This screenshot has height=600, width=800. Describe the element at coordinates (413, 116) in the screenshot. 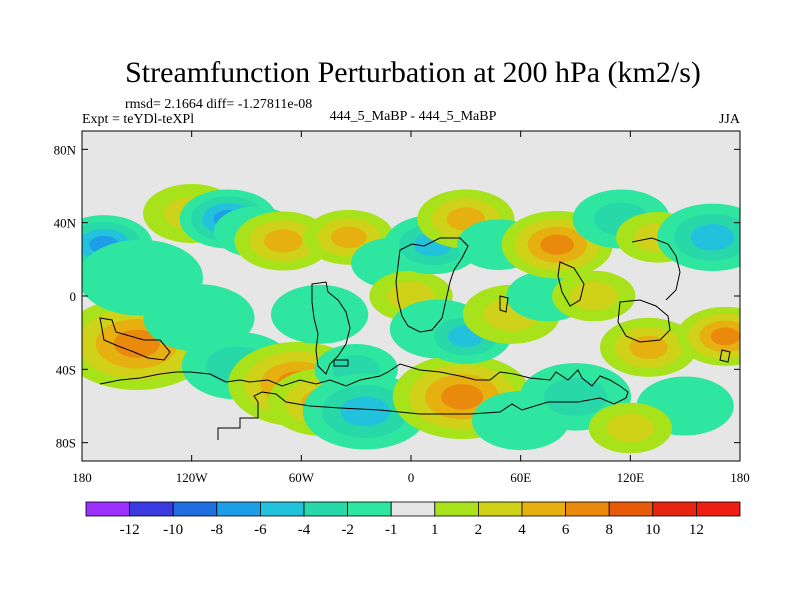

I see `center-label: 444_5_MaBP - 444_5_MaBP` at that location.